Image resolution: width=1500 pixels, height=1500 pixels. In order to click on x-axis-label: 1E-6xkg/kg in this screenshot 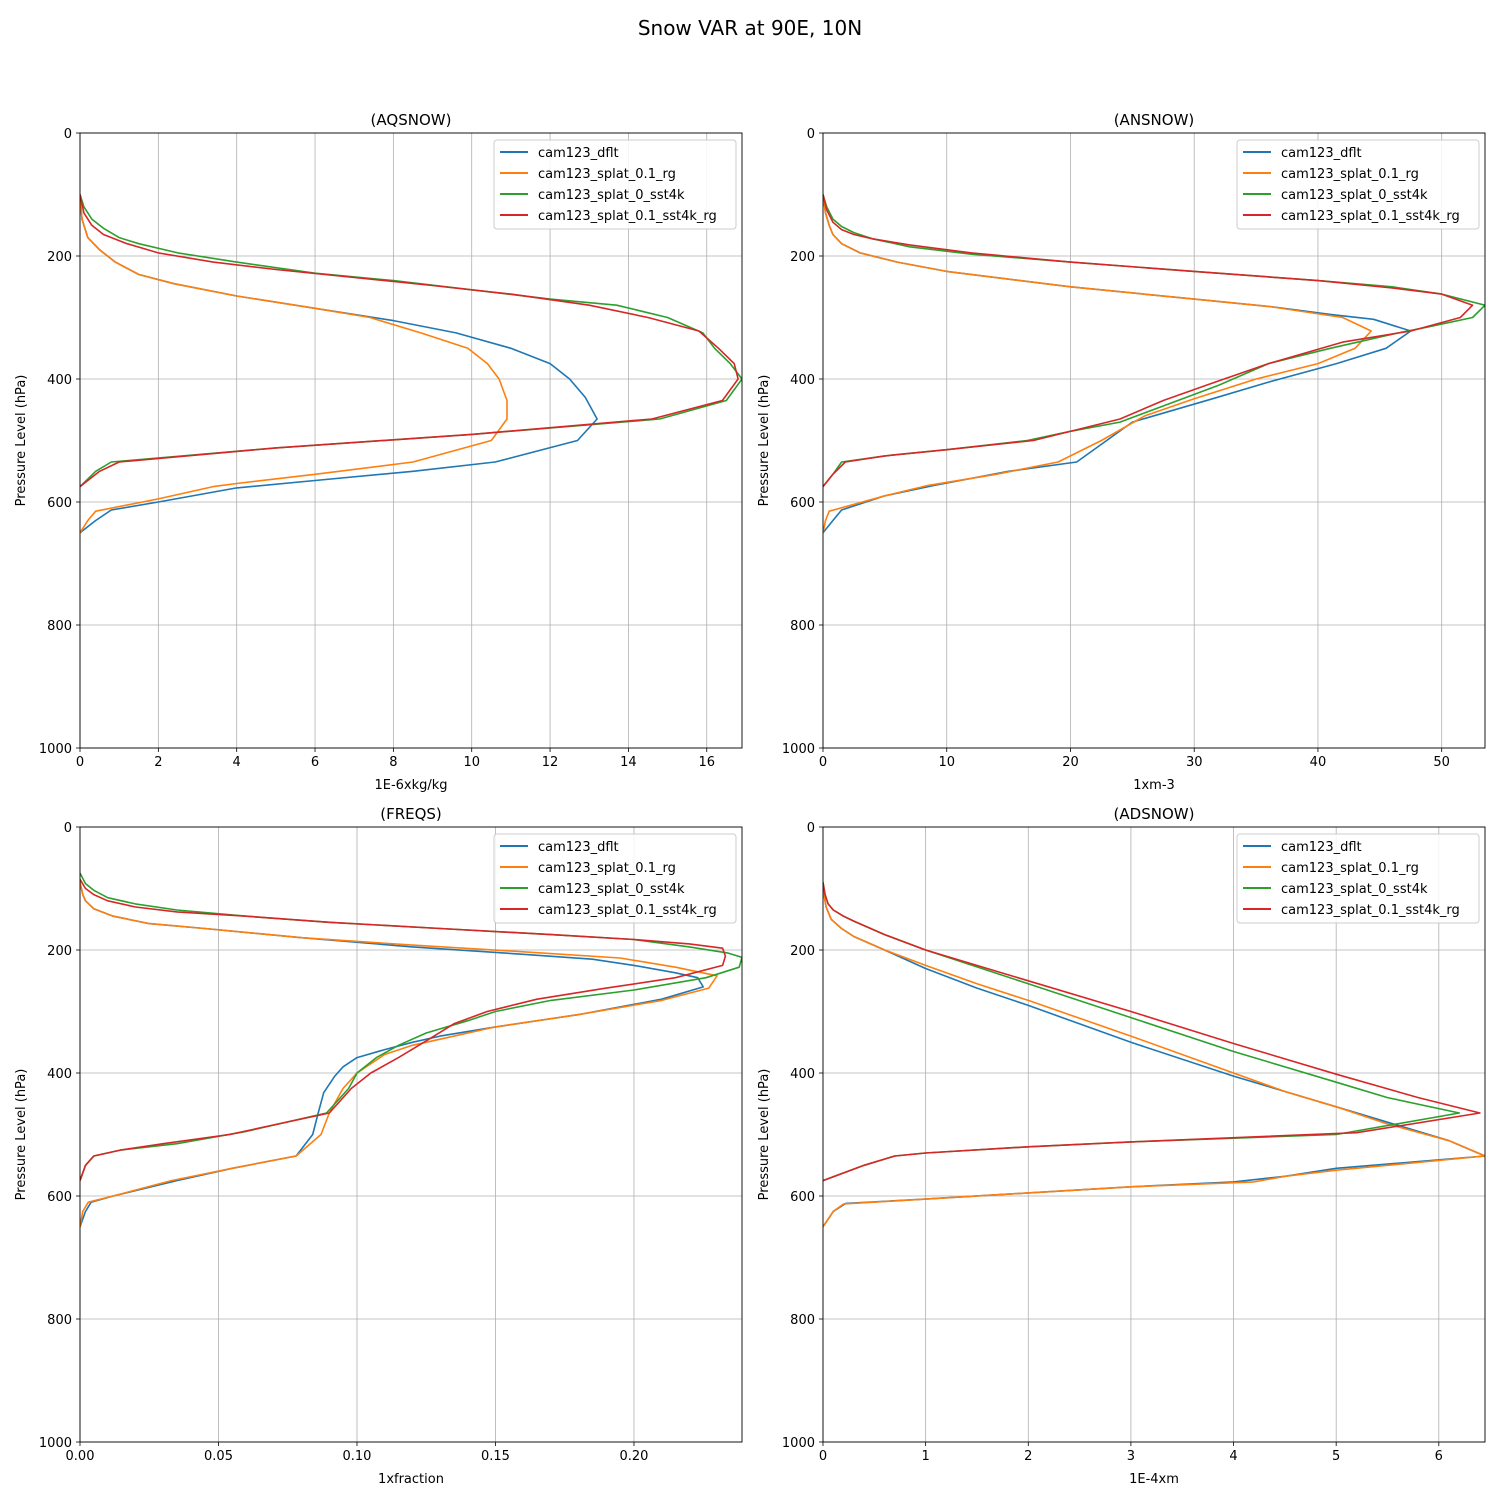, I will do `click(410, 785)`.